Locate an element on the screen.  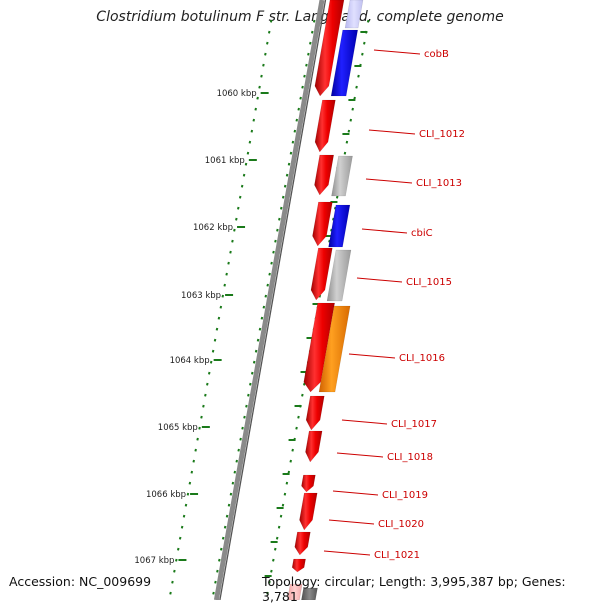
kbp-label: 1065 kbp is located at coordinates (178, 428).